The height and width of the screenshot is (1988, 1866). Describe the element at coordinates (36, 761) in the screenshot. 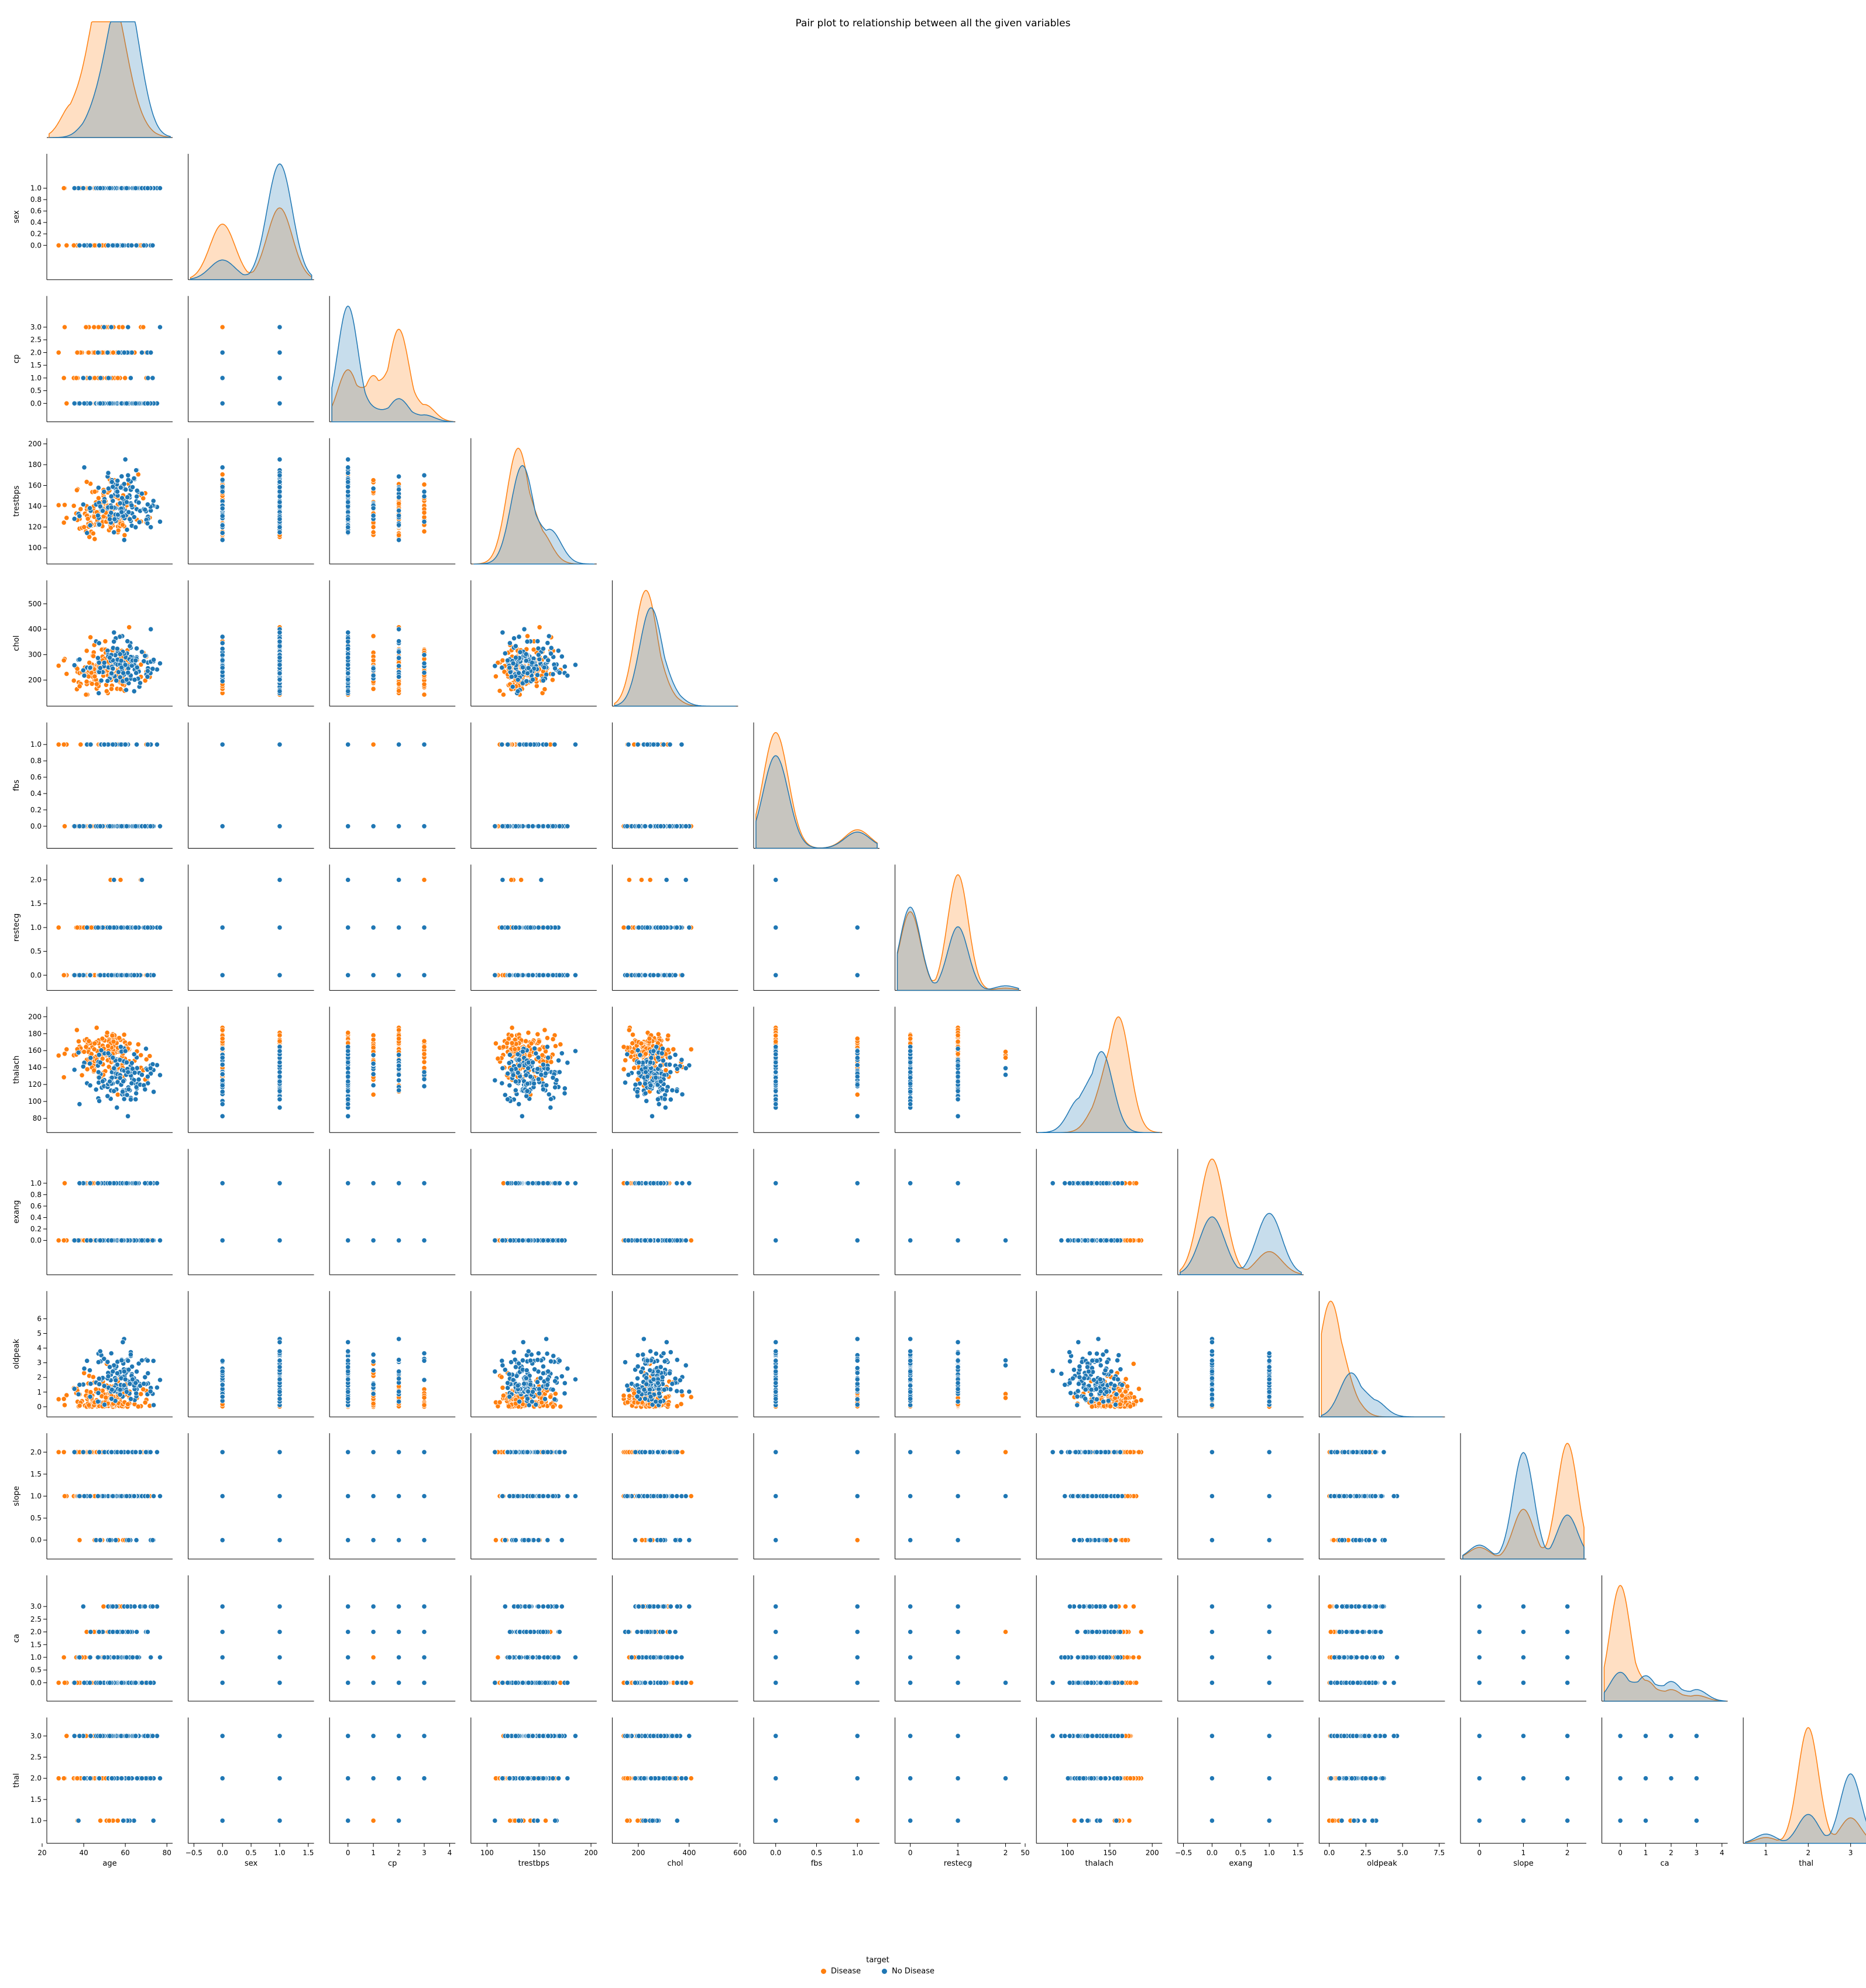

I see `y-tick-label-fbs: 0.8` at that location.